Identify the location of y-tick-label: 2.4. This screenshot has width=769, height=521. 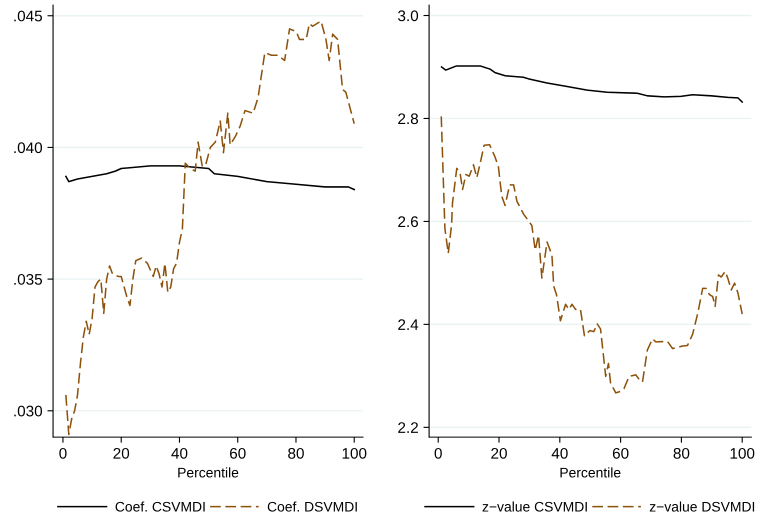
(408, 324).